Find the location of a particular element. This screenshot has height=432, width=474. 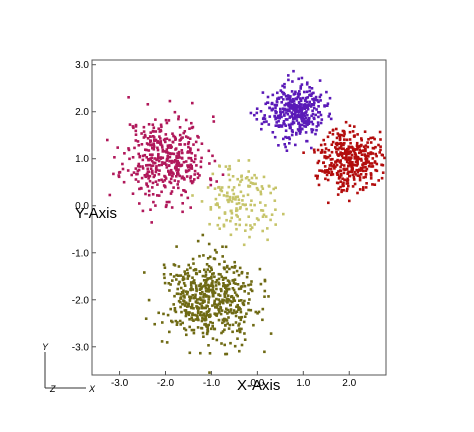

triad-x-label: X is located at coordinates (92, 389).